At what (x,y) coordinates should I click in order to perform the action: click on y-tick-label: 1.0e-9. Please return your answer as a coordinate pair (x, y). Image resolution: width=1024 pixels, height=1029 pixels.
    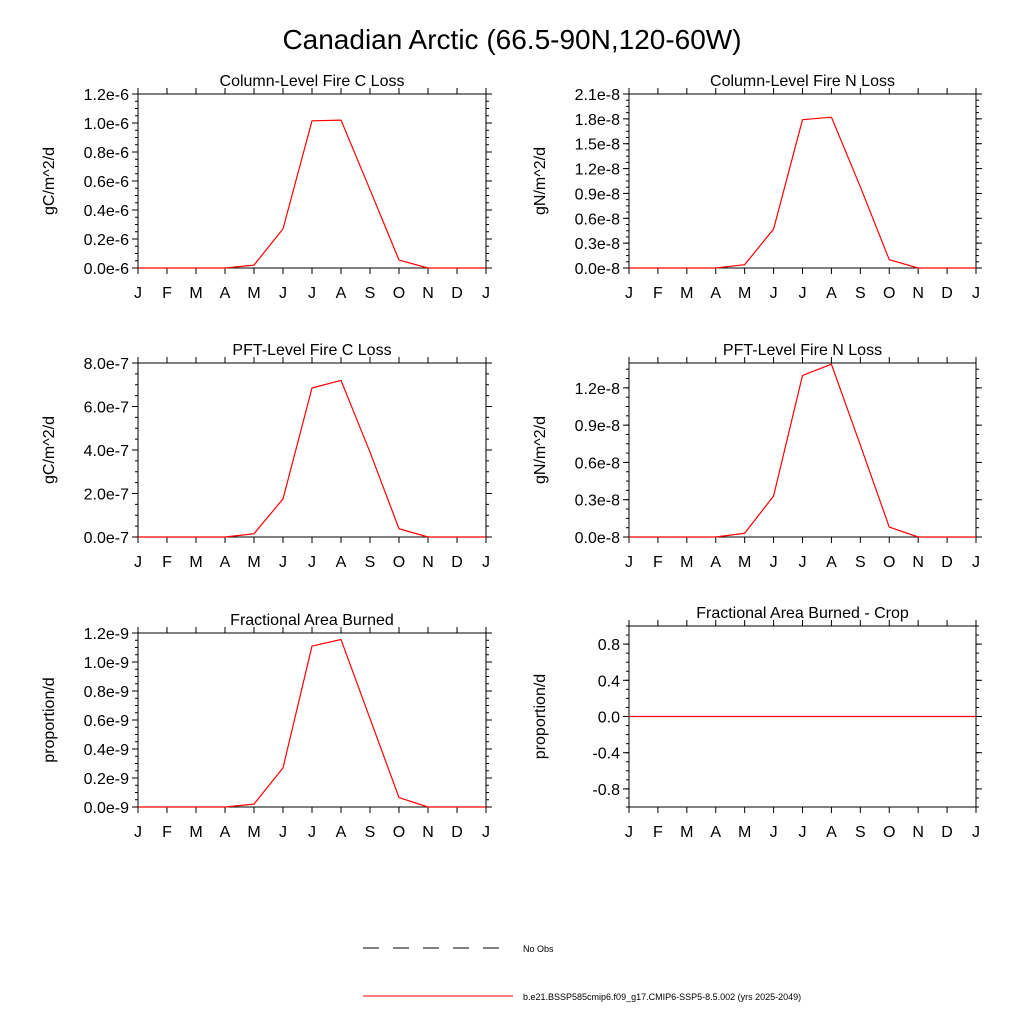
    Looking at the image, I should click on (106, 663).